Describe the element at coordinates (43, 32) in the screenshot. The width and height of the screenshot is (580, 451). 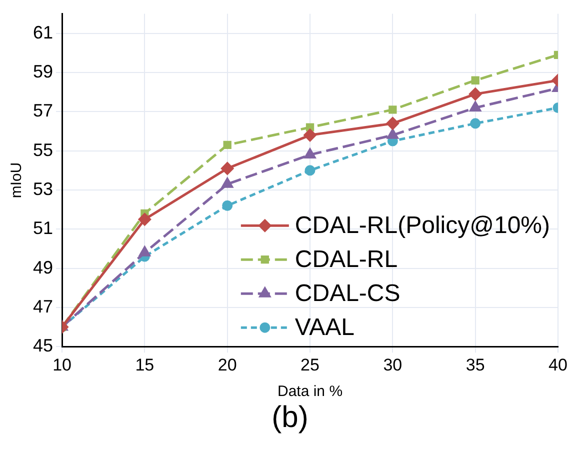
I see `y-tick-label: 61` at that location.